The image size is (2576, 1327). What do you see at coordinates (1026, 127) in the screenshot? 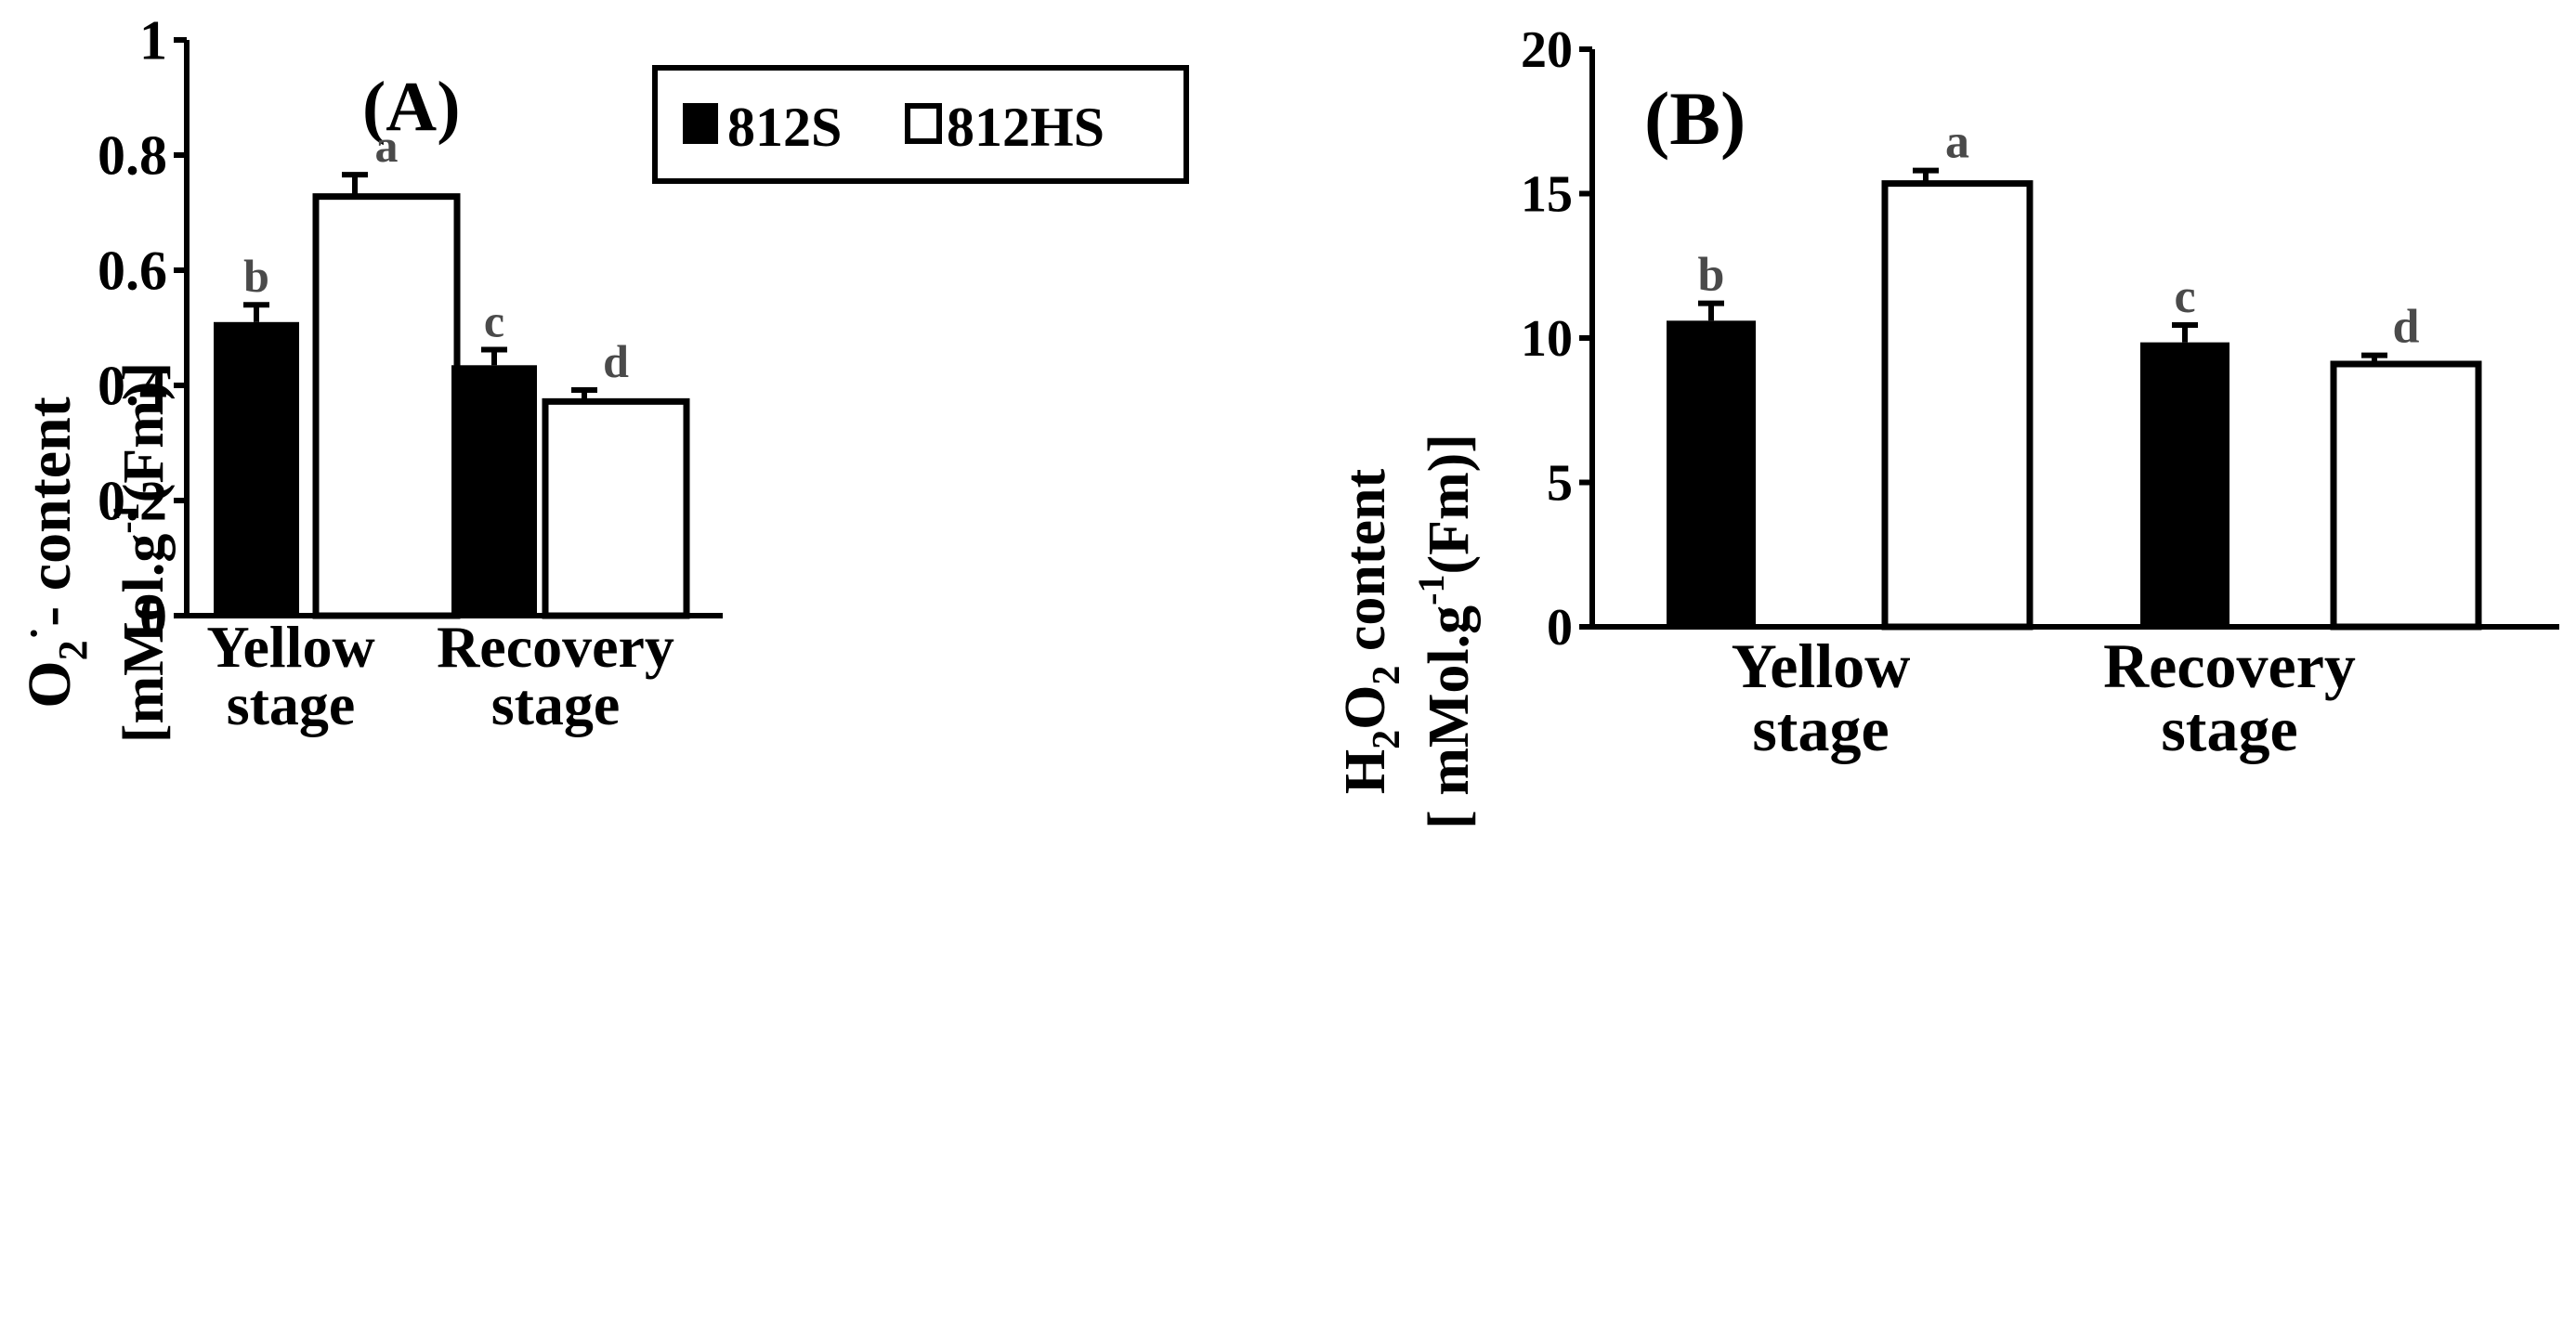
I see `legend-label-812hs: 812HS` at bounding box center [1026, 127].